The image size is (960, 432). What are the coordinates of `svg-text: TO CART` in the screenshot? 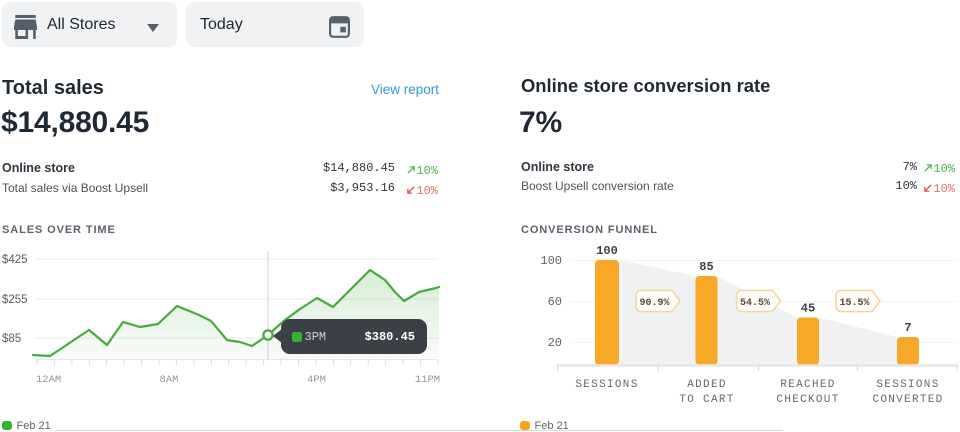 It's located at (706, 400).